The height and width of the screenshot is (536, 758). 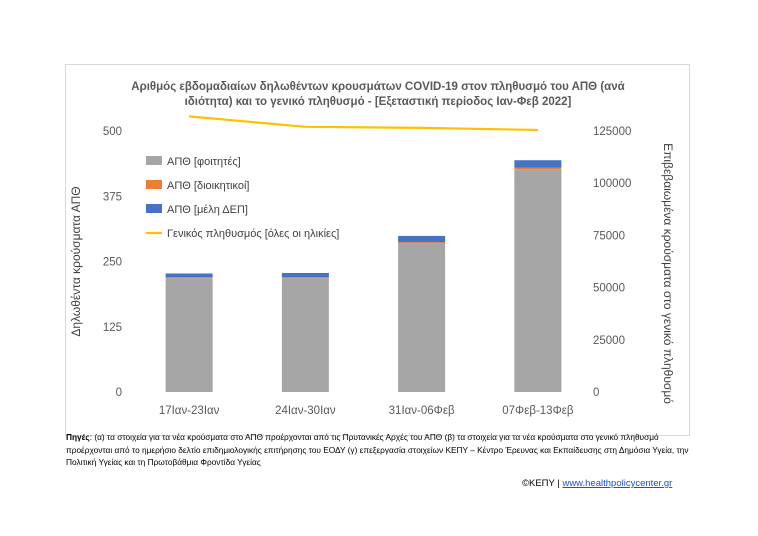 What do you see at coordinates (253, 234) in the screenshot?
I see `legend-label: Γενικός πληθυσμός [όλες οι ηλικίες]` at bounding box center [253, 234].